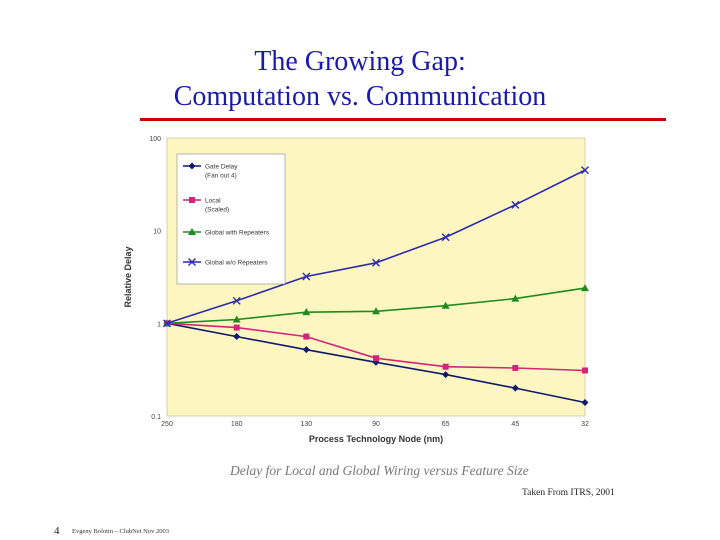 The height and width of the screenshot is (540, 720). What do you see at coordinates (221, 167) in the screenshot?
I see `legend-label: Gate Delay` at bounding box center [221, 167].